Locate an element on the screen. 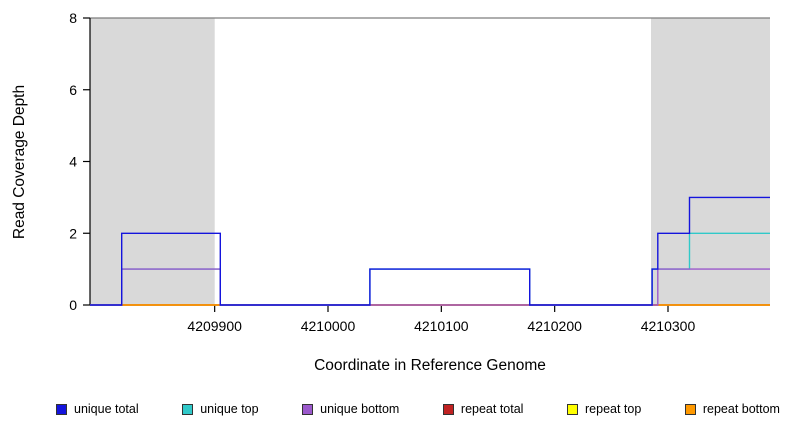  legend-item-unique-total: unique total is located at coordinates (97, 409).